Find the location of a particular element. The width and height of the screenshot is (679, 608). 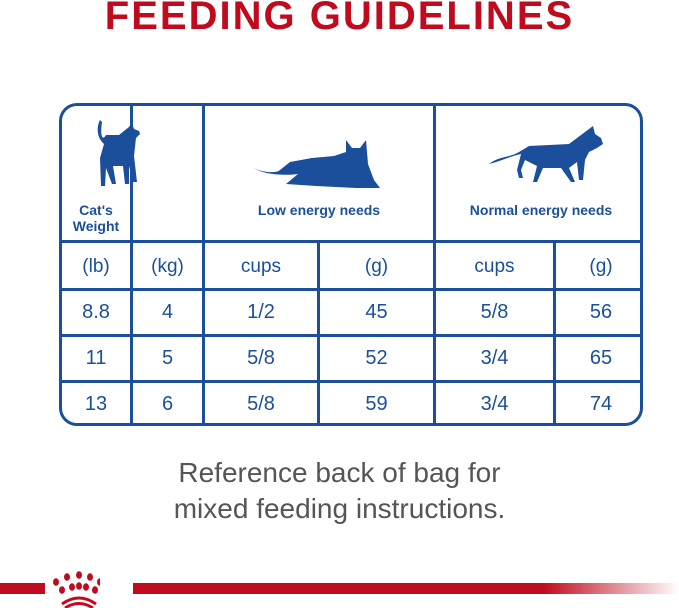

unit-normal-g: (g) is located at coordinates (601, 266).